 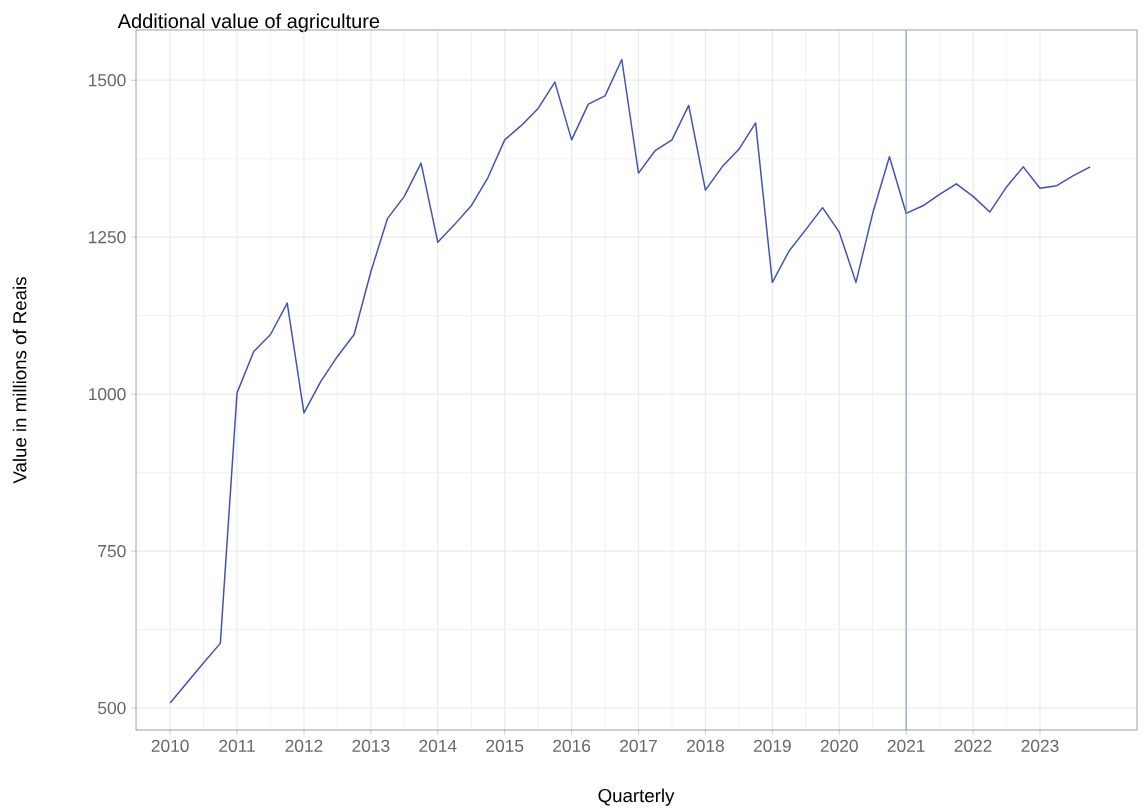 What do you see at coordinates (505, 745) in the screenshot?
I see `x-tick-label: 2015` at bounding box center [505, 745].